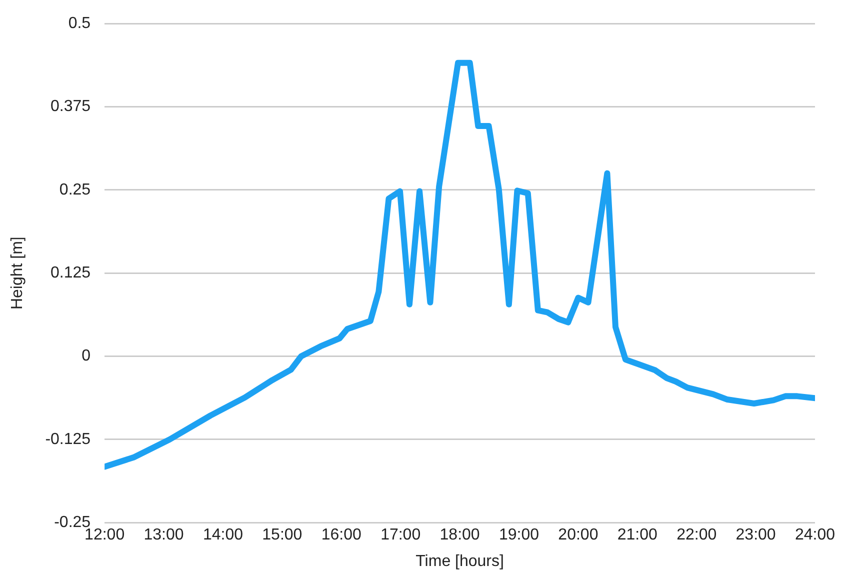  I want to click on x-tick-label: 16:00, so click(341, 535).